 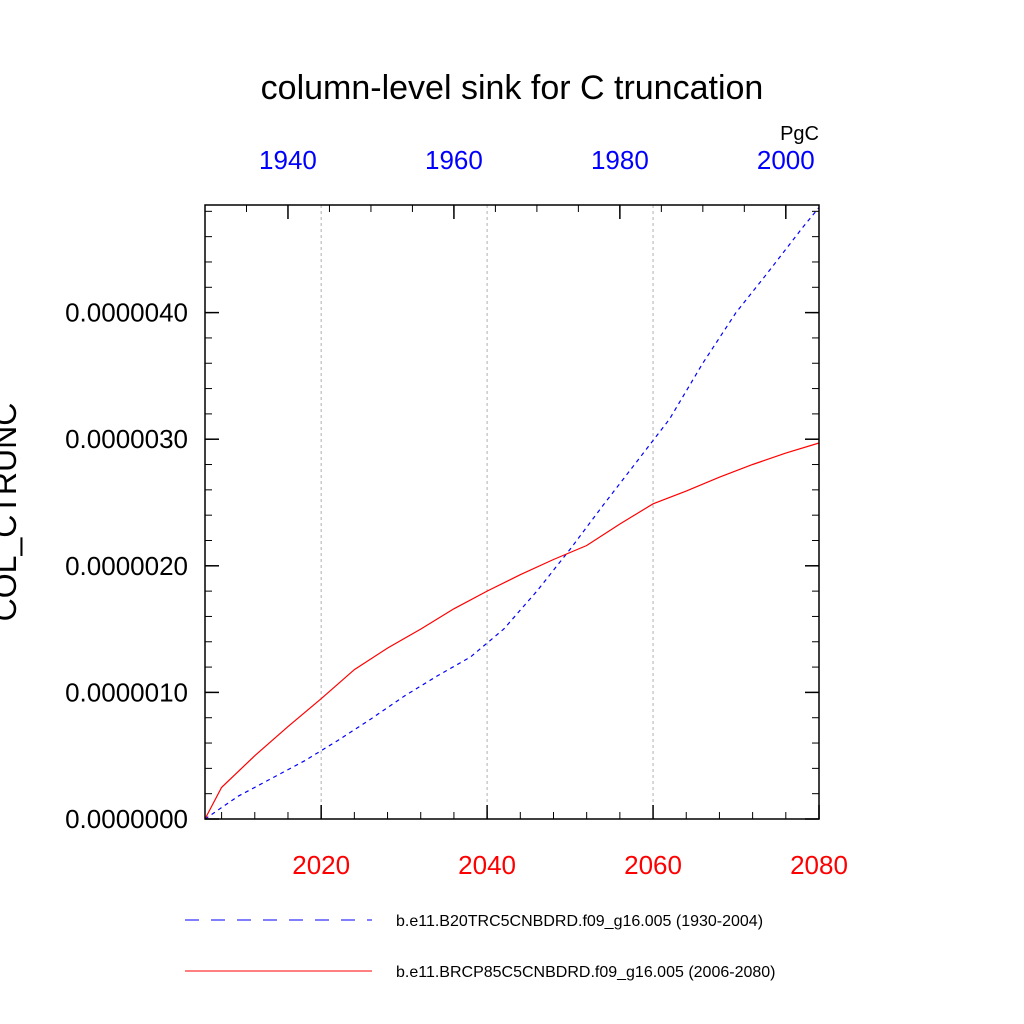 What do you see at coordinates (799, 134) in the screenshot?
I see `units-label: PgC` at bounding box center [799, 134].